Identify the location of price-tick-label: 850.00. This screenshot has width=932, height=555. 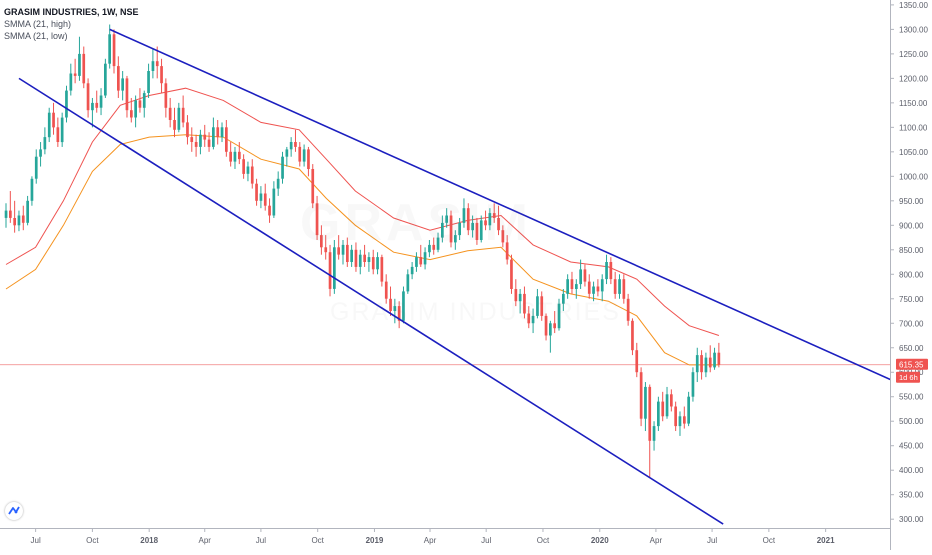
(911, 250).